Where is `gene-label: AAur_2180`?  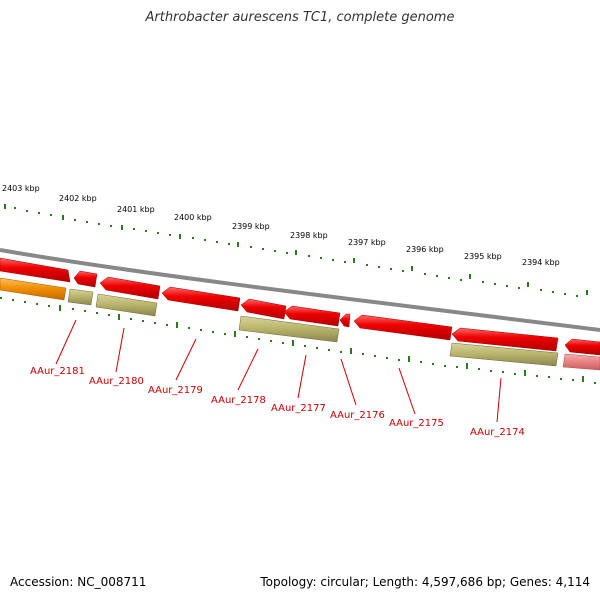 gene-label: AAur_2180 is located at coordinates (116, 381).